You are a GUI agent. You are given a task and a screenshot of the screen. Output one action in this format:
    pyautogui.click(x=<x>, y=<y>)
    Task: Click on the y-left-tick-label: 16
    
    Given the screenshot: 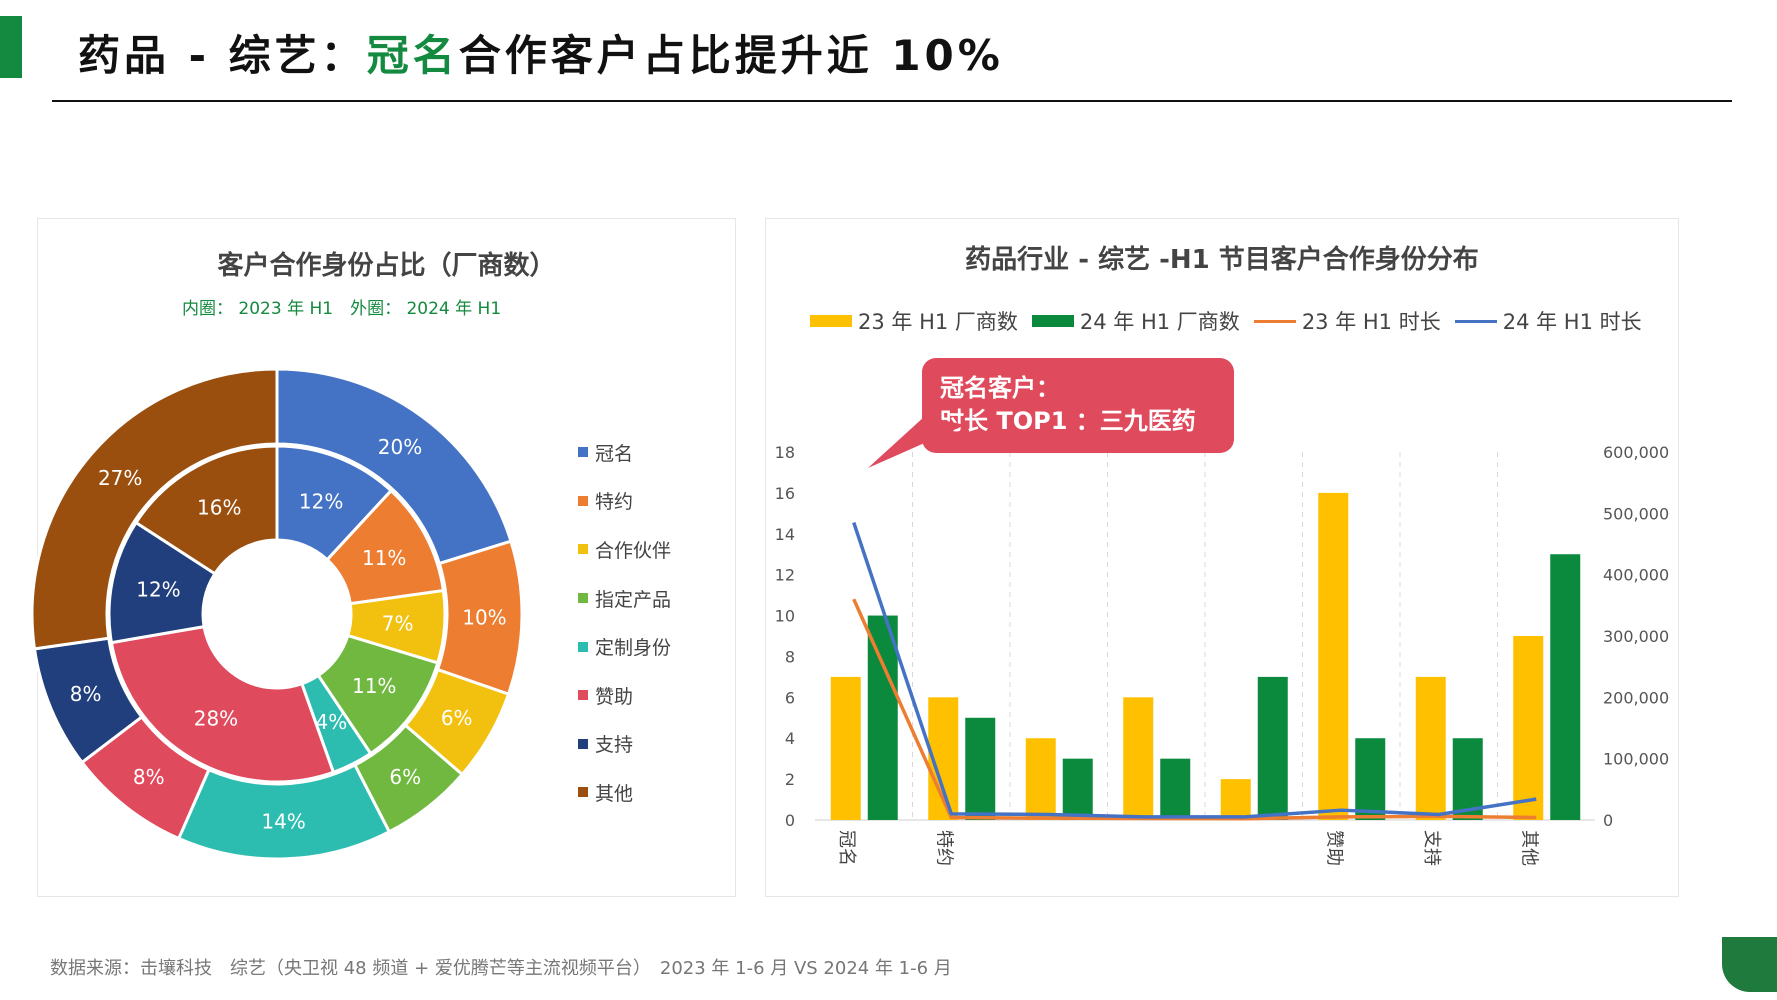 What is the action you would take?
    pyautogui.click(x=785, y=493)
    